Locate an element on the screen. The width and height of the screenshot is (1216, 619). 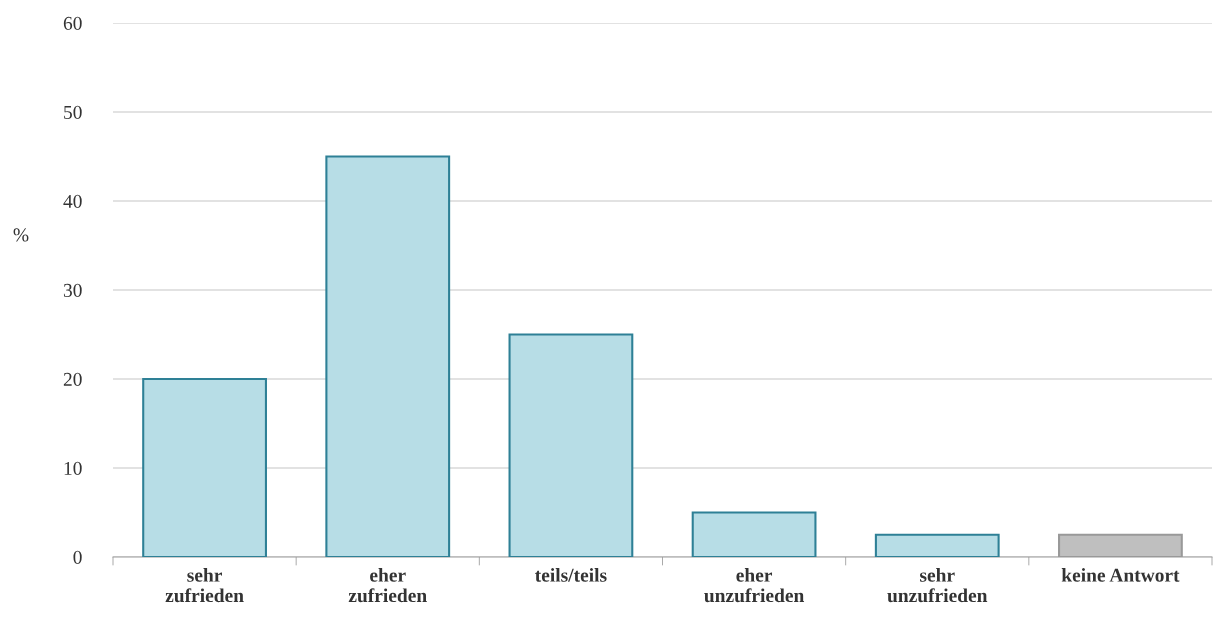
x-tick-label: sehr zufrieden is located at coordinates (204, 585).